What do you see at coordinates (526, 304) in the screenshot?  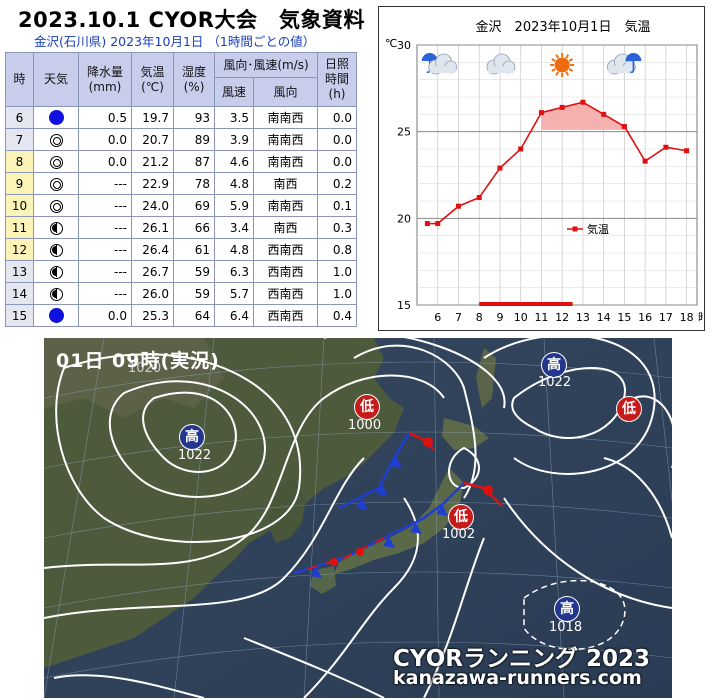 I see `event-bar` at bounding box center [526, 304].